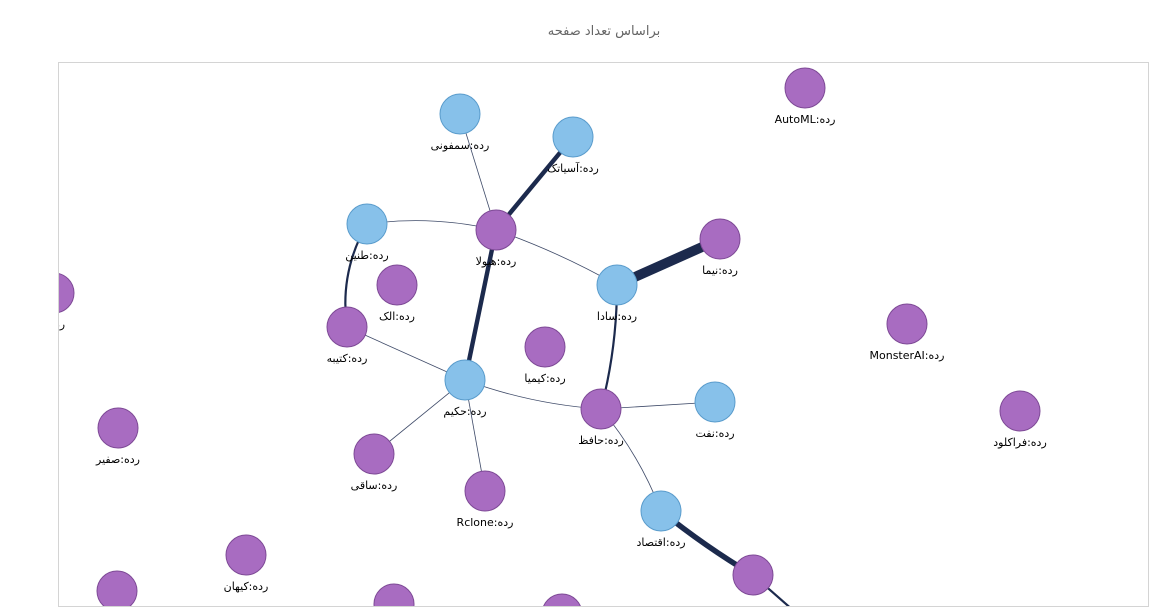  I want to click on edge-hivola-hakim, so click(480, 305).